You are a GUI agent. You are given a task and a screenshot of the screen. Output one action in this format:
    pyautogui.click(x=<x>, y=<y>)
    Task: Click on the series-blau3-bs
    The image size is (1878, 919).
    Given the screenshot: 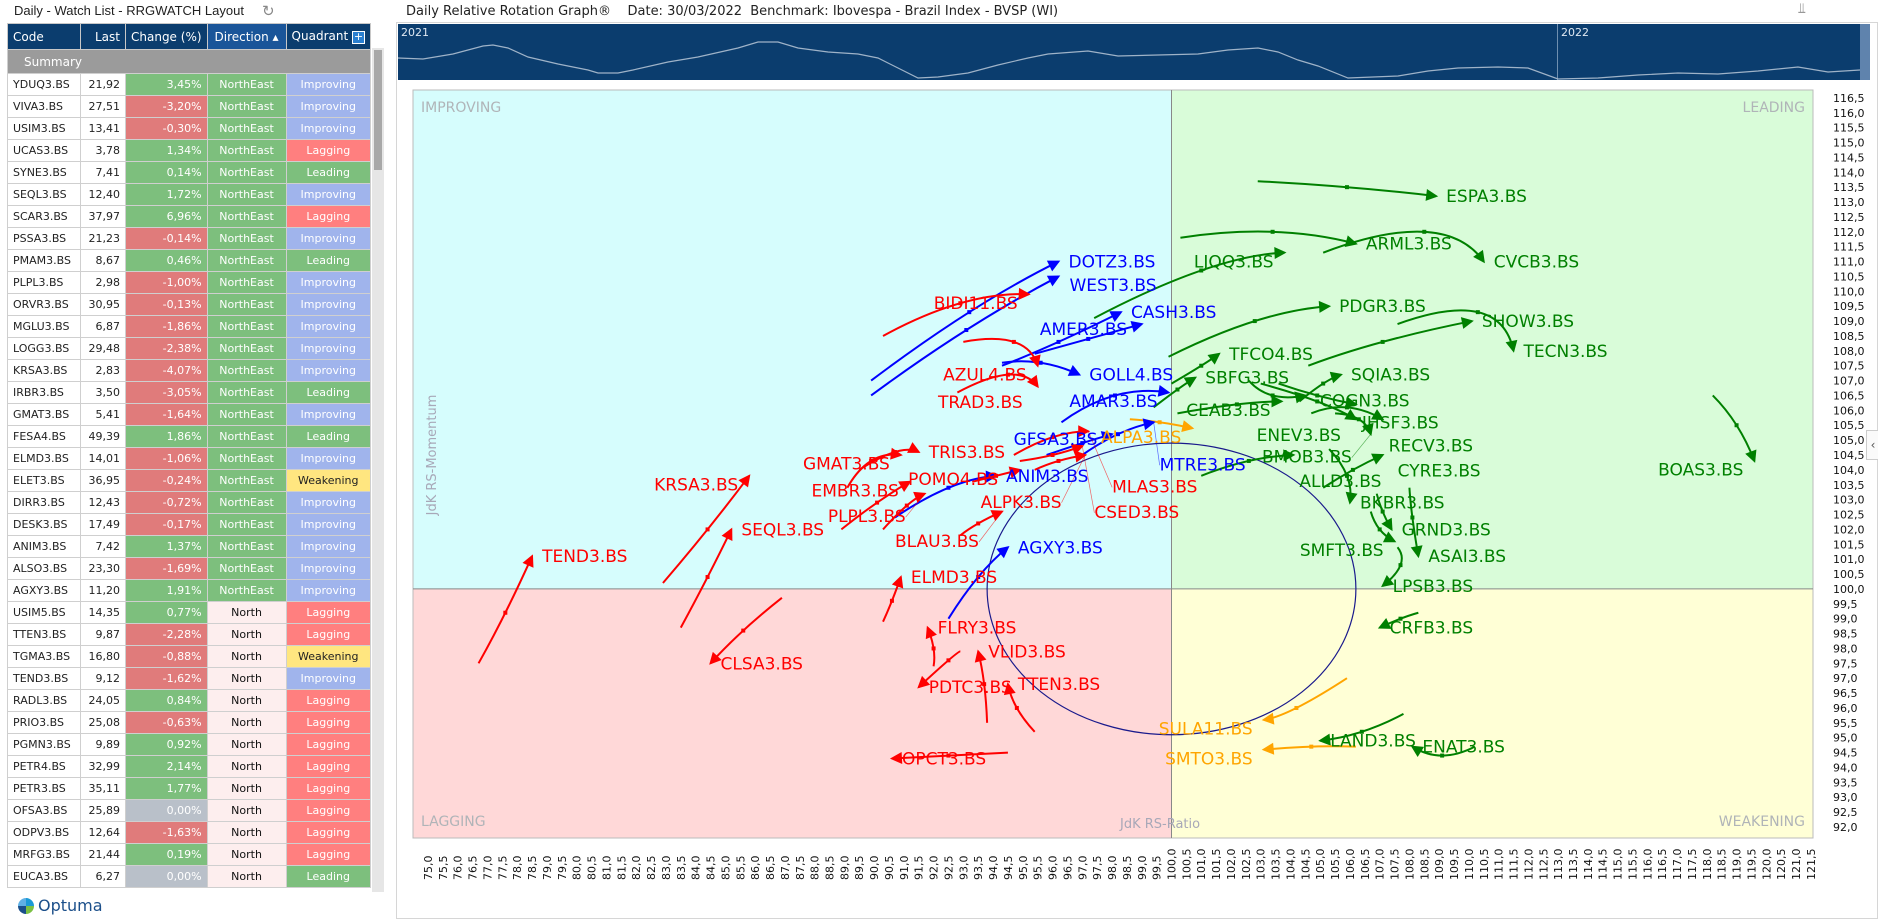 What is the action you would take?
    pyautogui.click(x=981, y=523)
    